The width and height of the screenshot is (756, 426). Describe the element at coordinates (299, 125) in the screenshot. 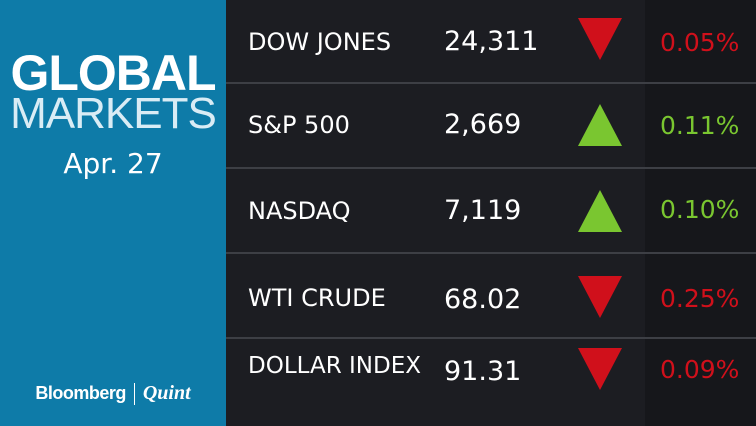

I see `market-name: S&P 500` at that location.